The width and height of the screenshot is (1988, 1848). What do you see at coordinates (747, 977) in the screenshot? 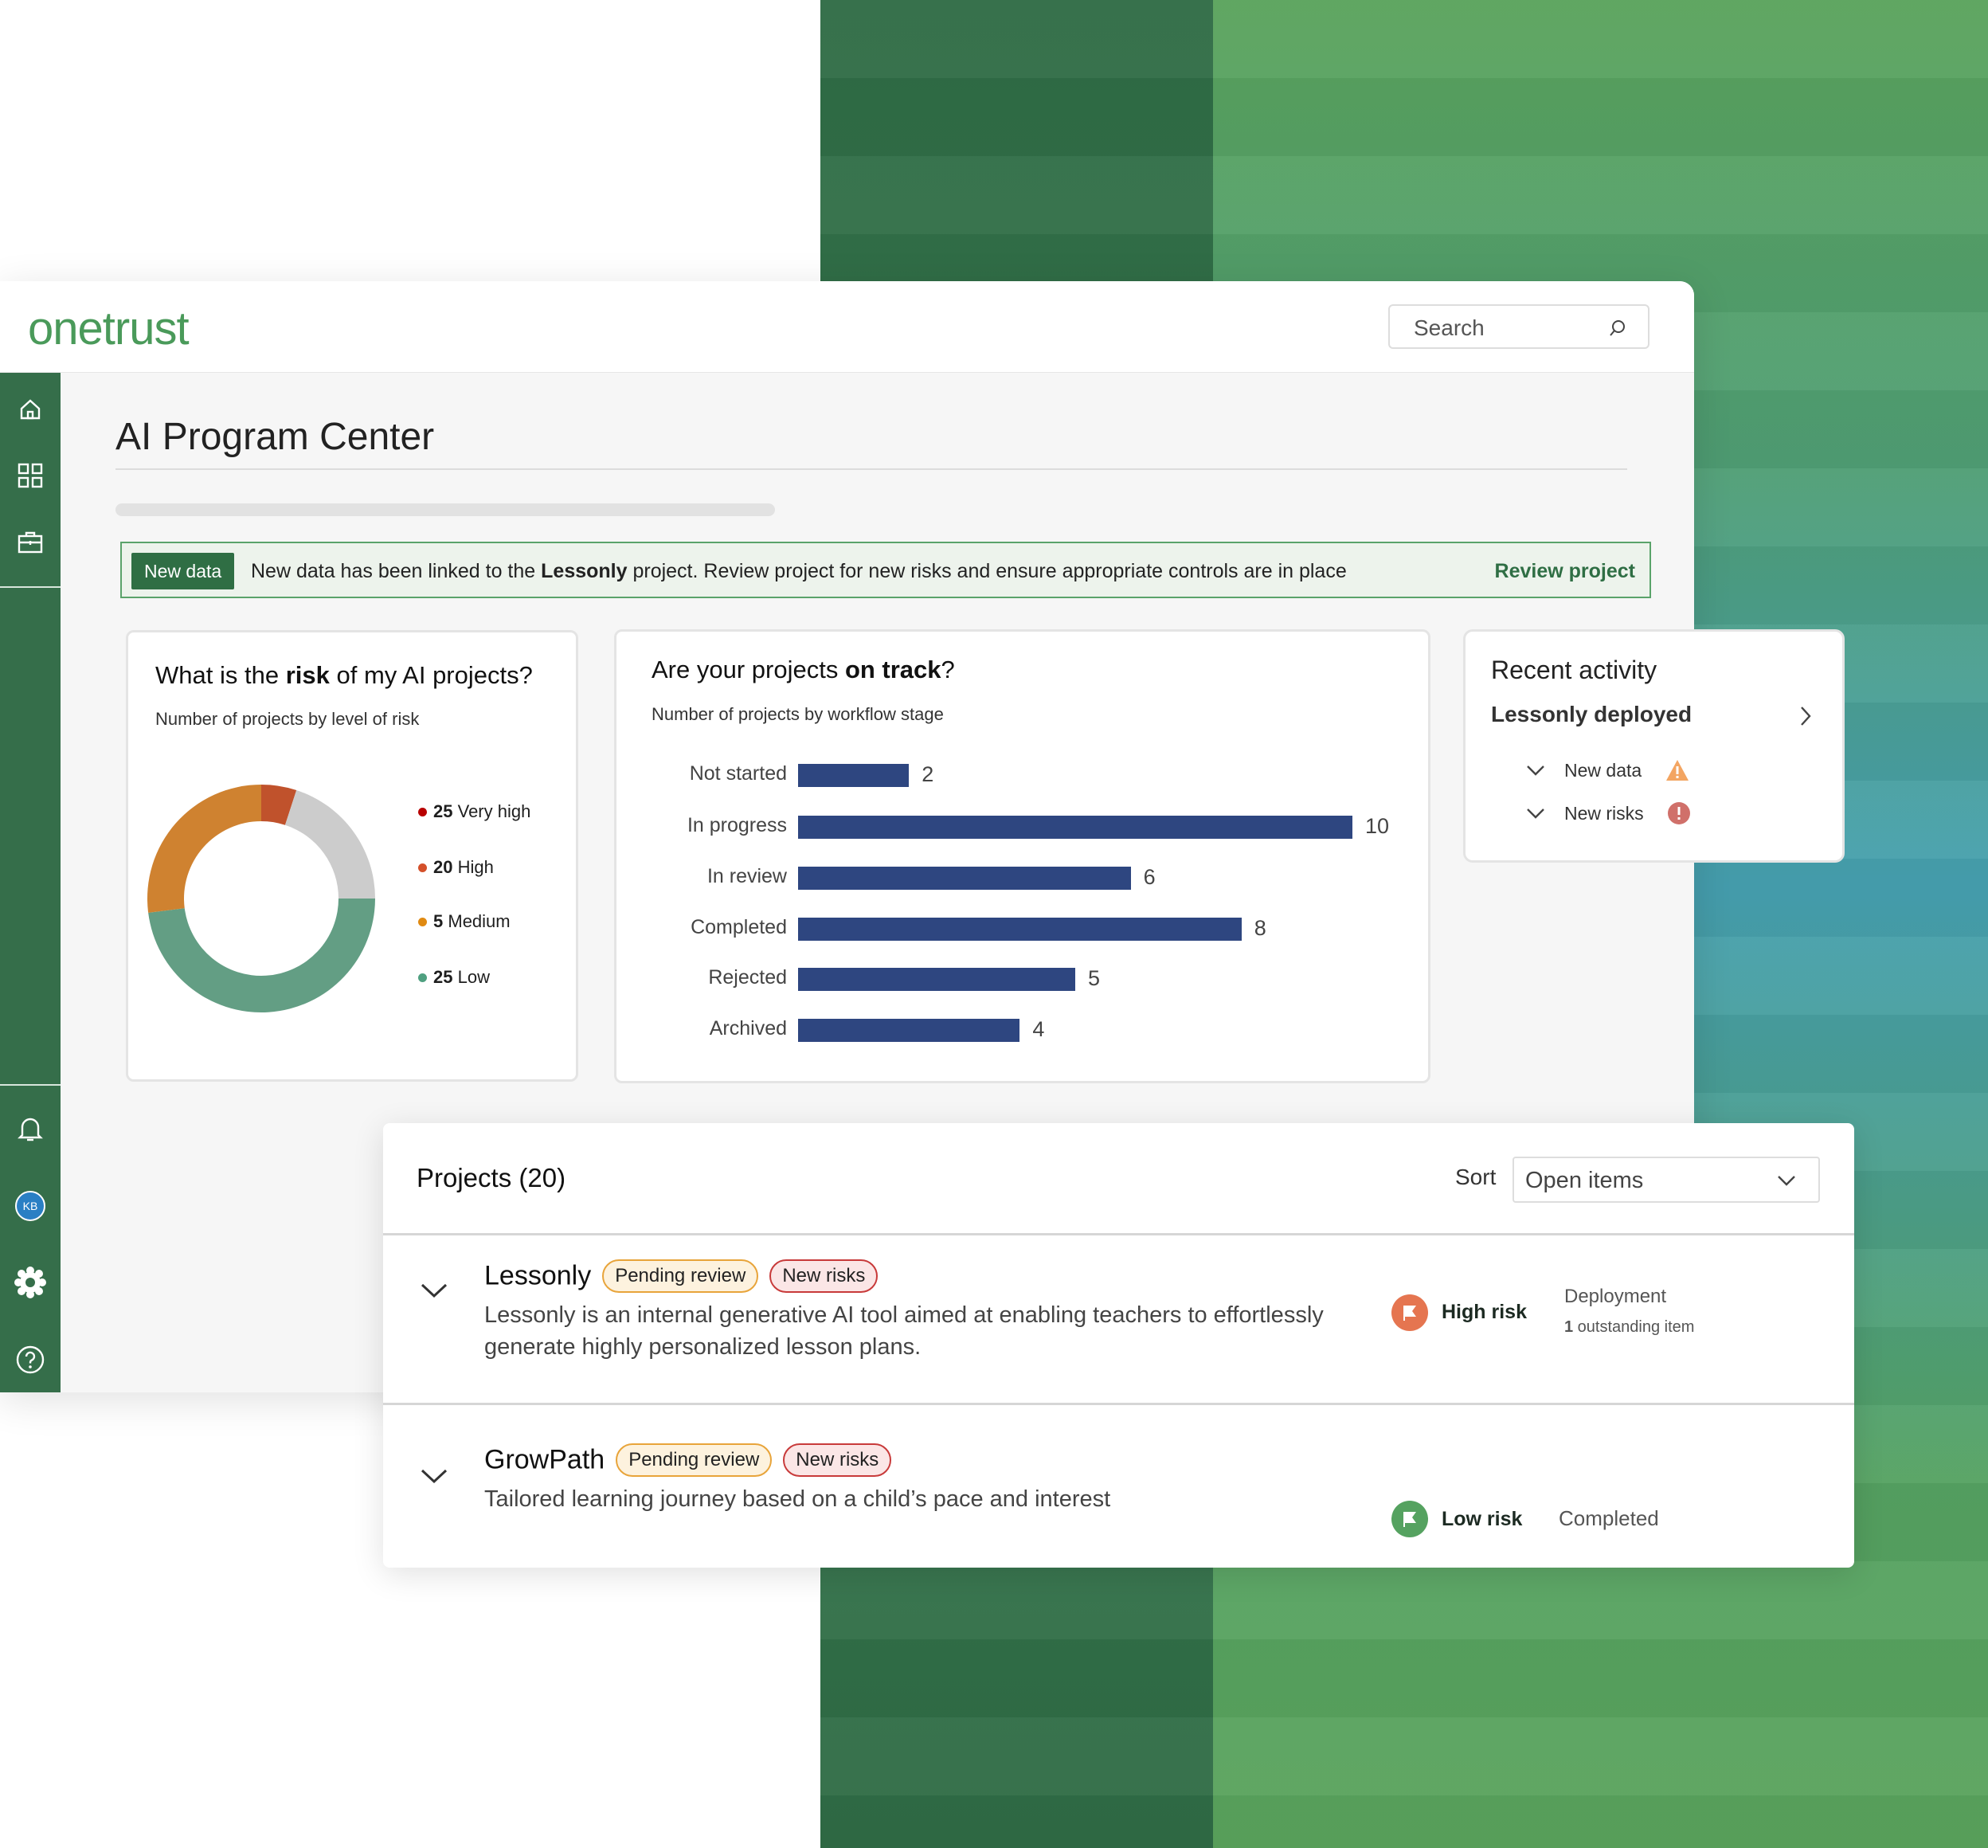
I see `bar-label: Rejected` at bounding box center [747, 977].